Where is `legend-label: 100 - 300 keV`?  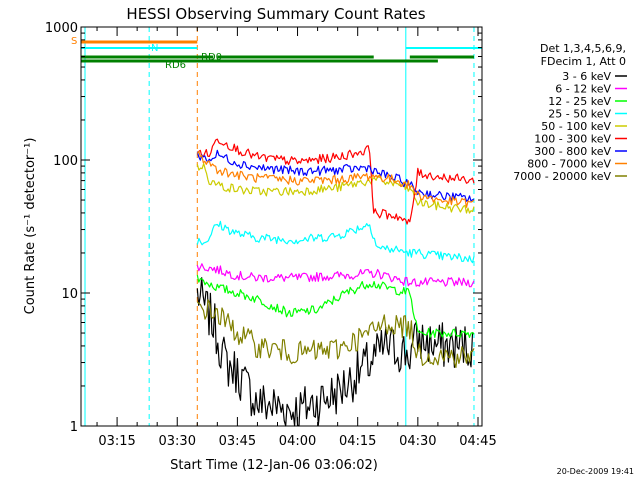
legend-label: 100 - 300 keV is located at coordinates (572, 139).